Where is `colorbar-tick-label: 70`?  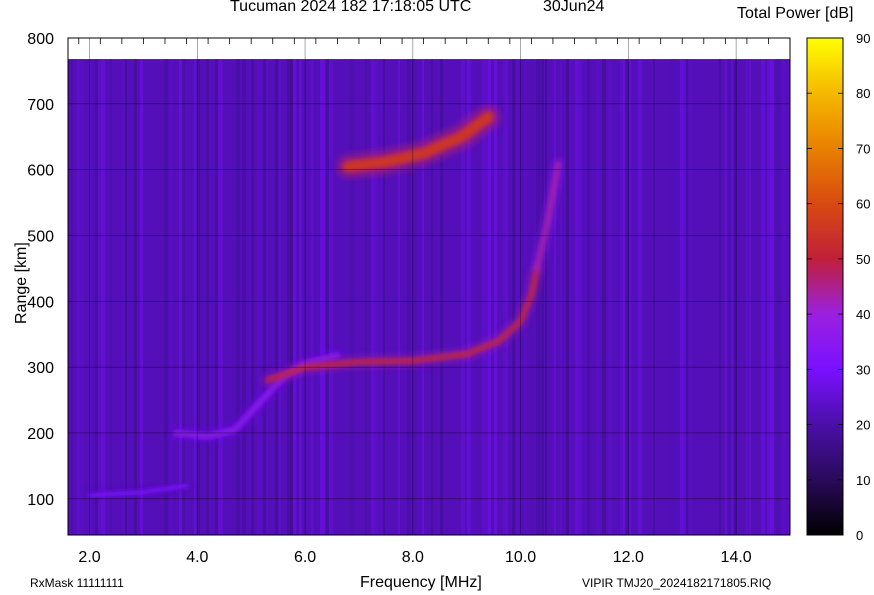 colorbar-tick-label: 70 is located at coordinates (863, 148).